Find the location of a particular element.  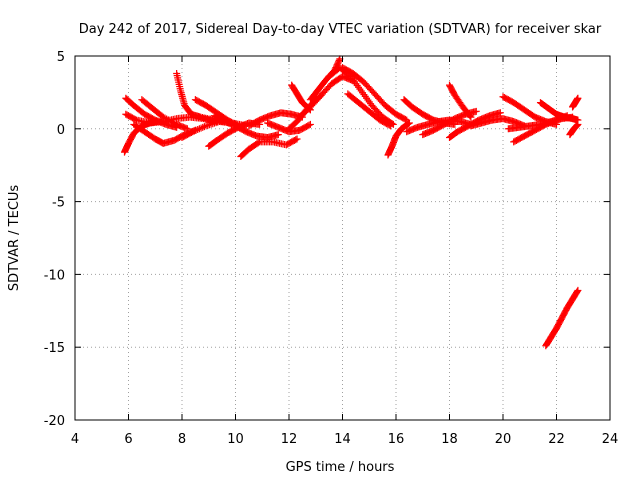

x-tick-label: 20 is located at coordinates (503, 439).